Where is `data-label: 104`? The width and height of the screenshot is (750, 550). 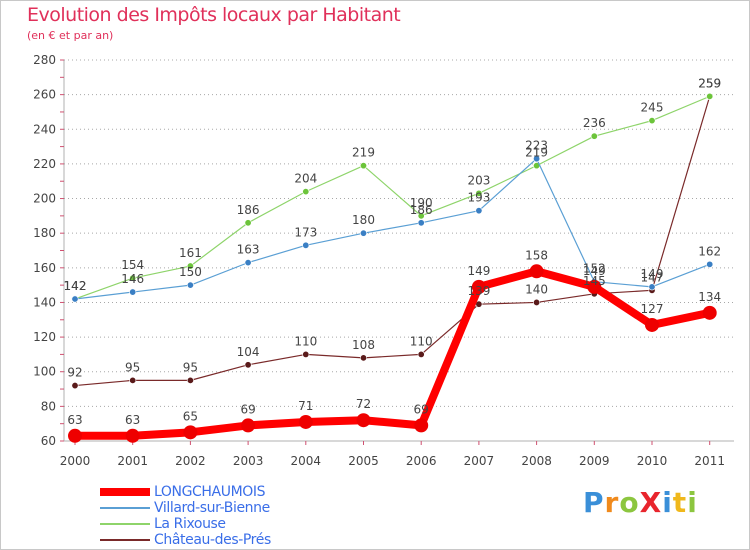
data-label: 104 is located at coordinates (248, 352).